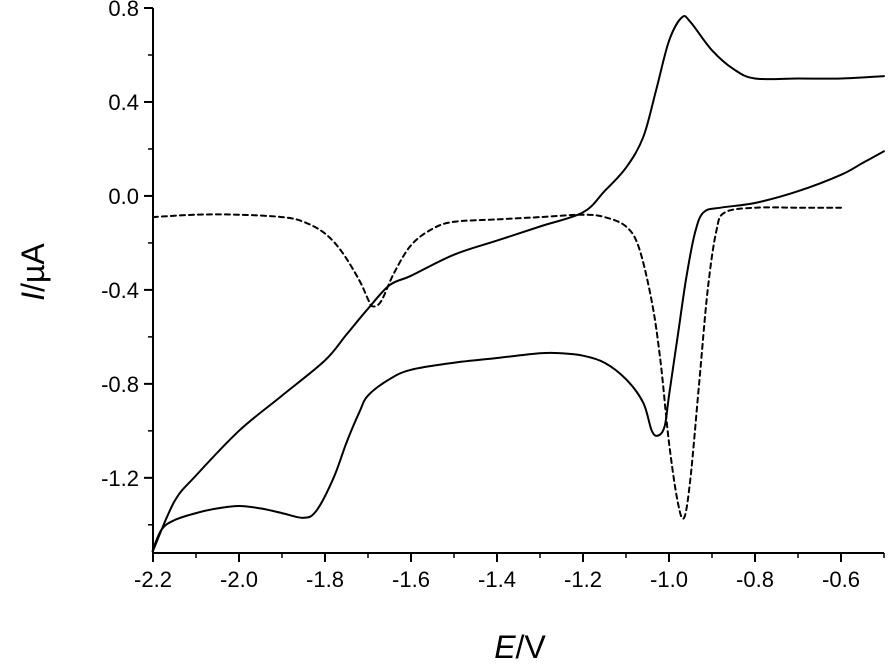 This screenshot has width=891, height=666. I want to click on x-tick-label: -1.8, so click(325, 579).